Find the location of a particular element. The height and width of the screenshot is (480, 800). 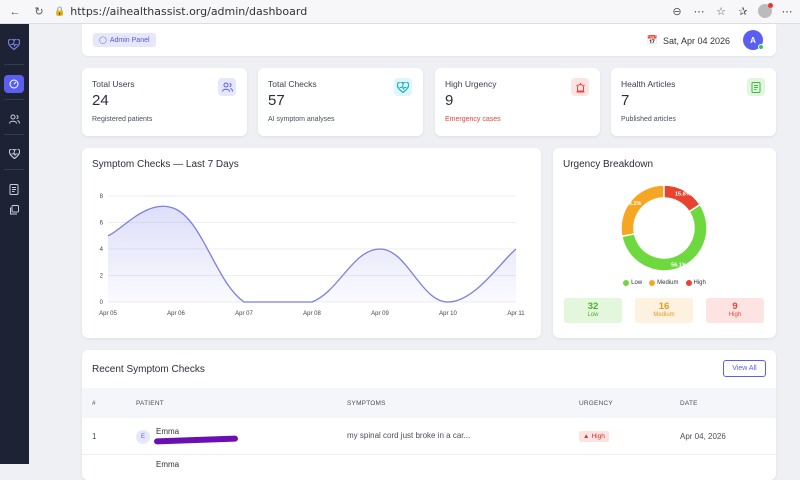

series-line is located at coordinates (312, 254).